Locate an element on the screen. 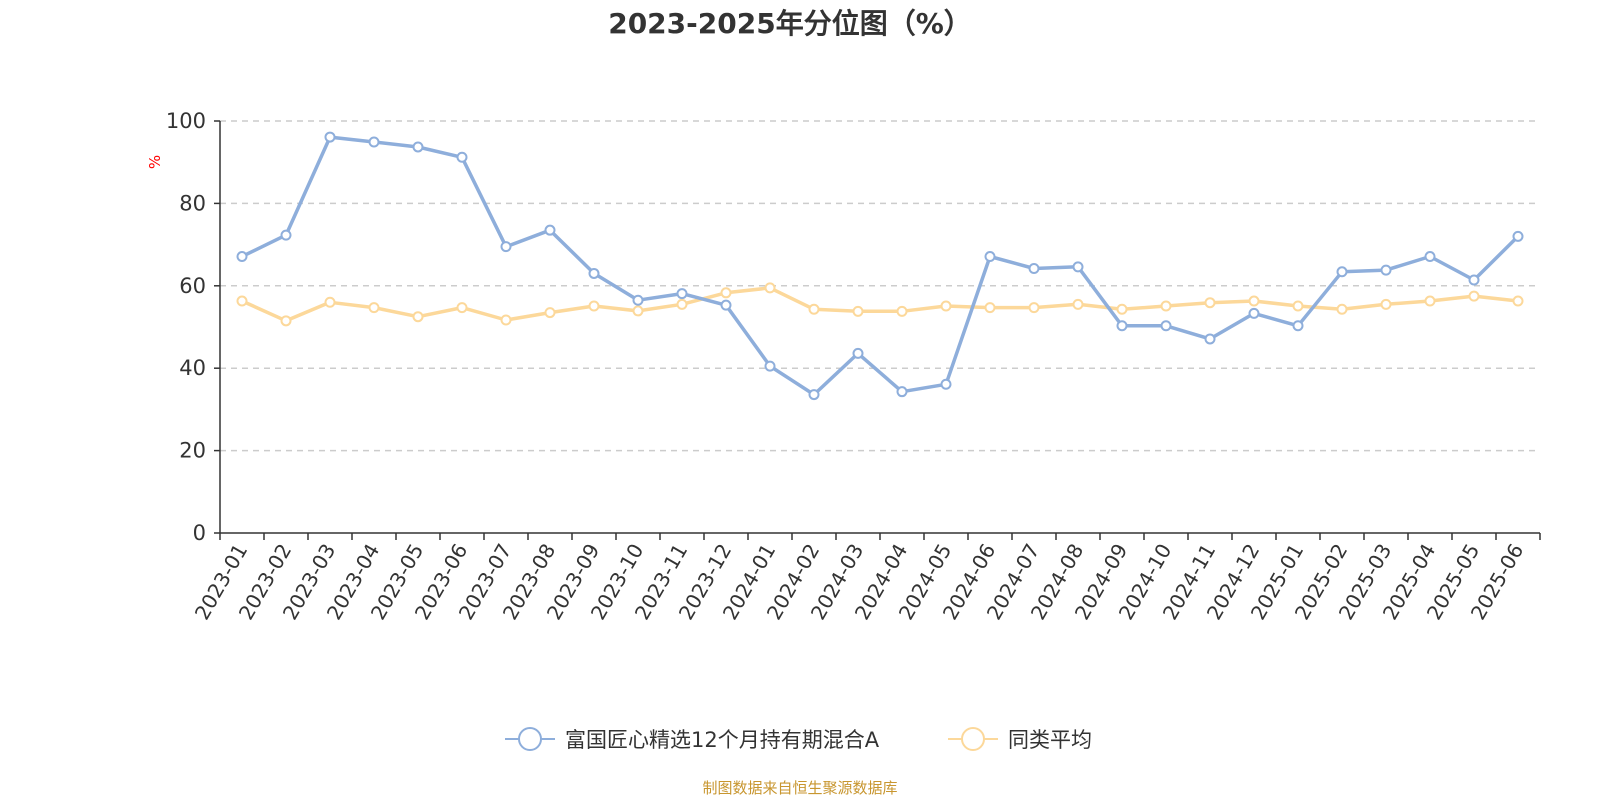  series-group is located at coordinates (880, 304).